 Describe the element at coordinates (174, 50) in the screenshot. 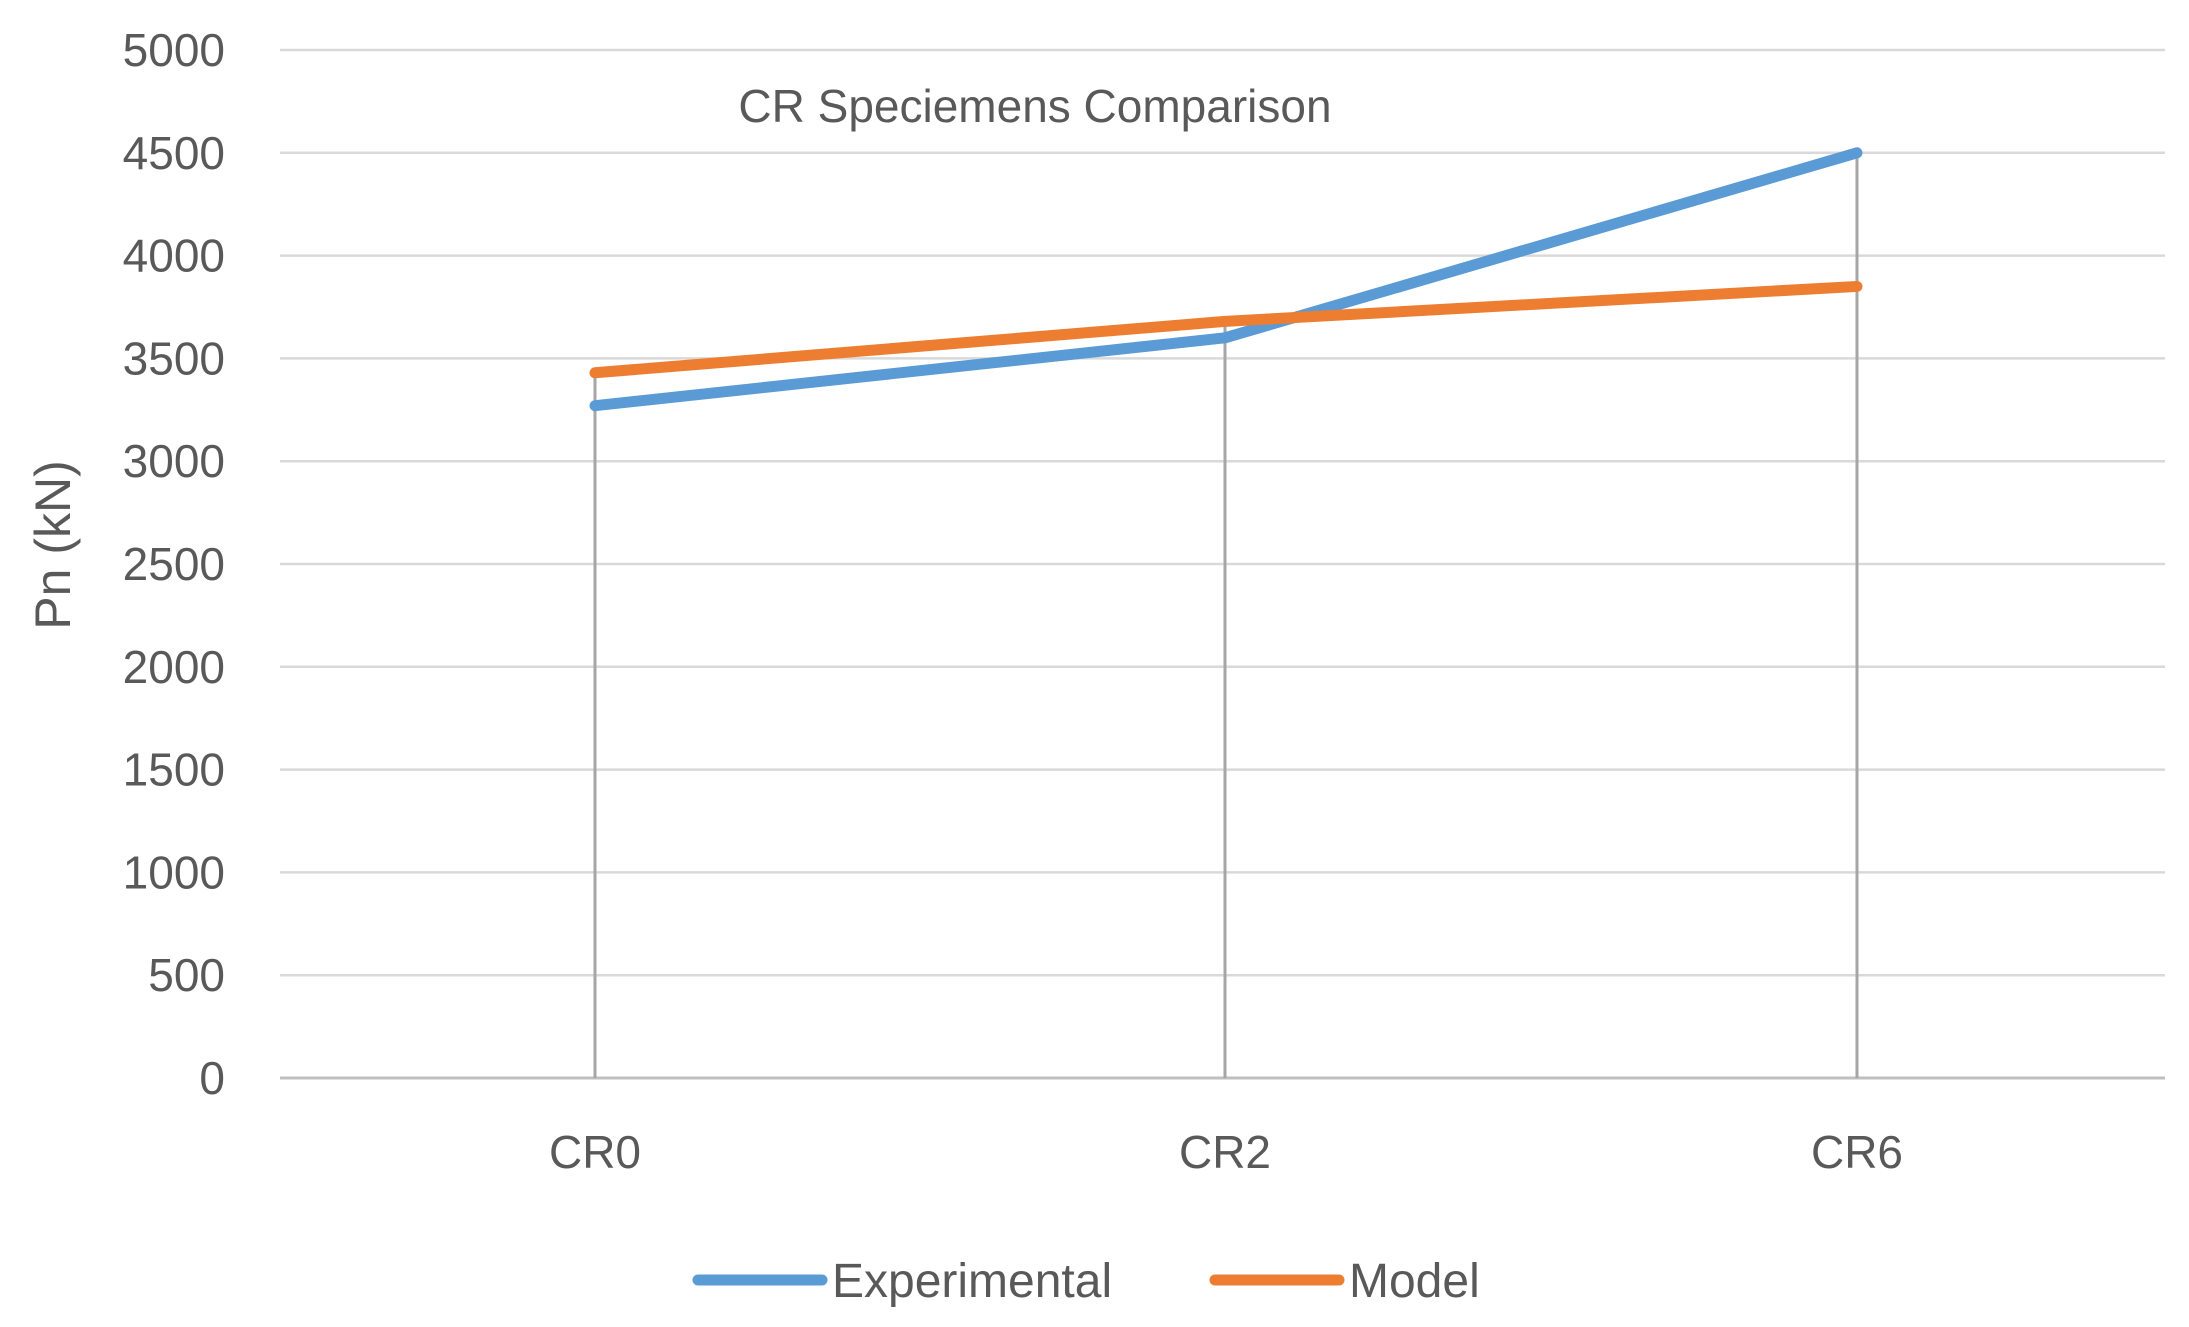

I see `y-tick-label: 5000` at that location.